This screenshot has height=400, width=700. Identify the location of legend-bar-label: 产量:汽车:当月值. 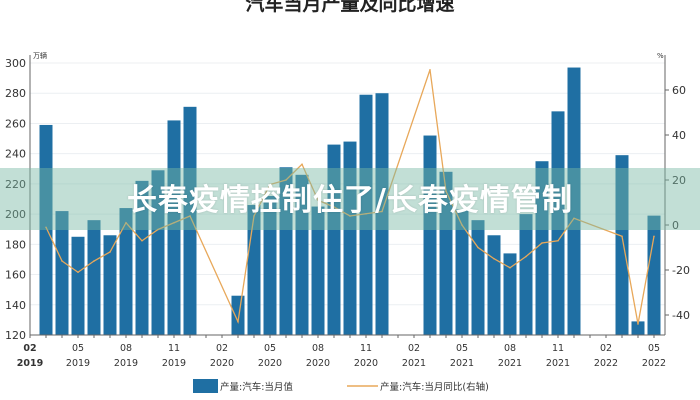
(256, 387).